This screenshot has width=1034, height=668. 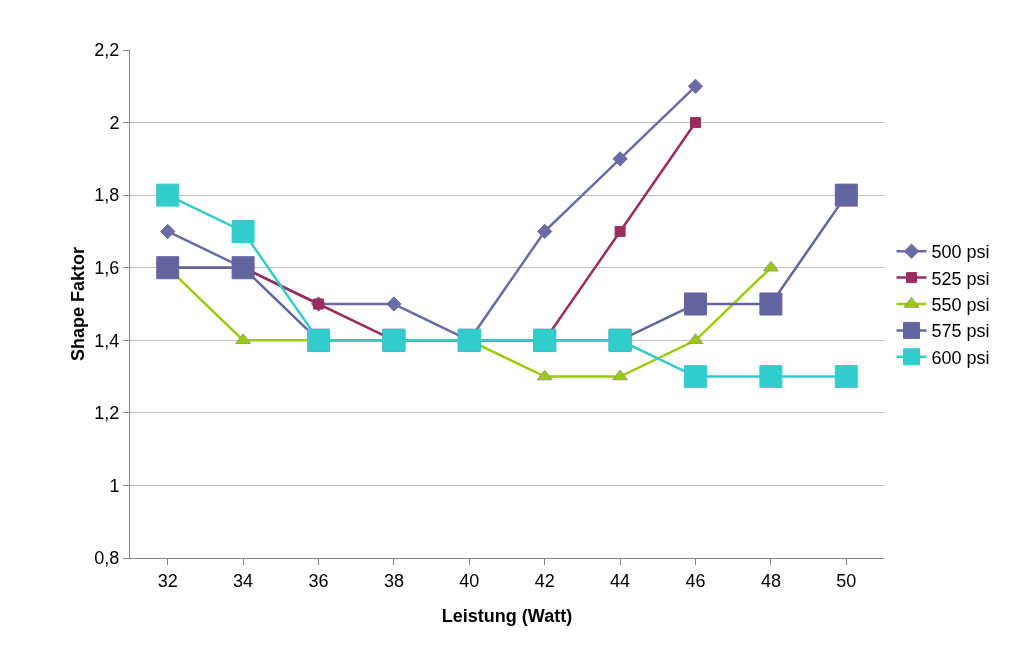 I want to click on y-tick-label: 2, so click(x=114, y=122).